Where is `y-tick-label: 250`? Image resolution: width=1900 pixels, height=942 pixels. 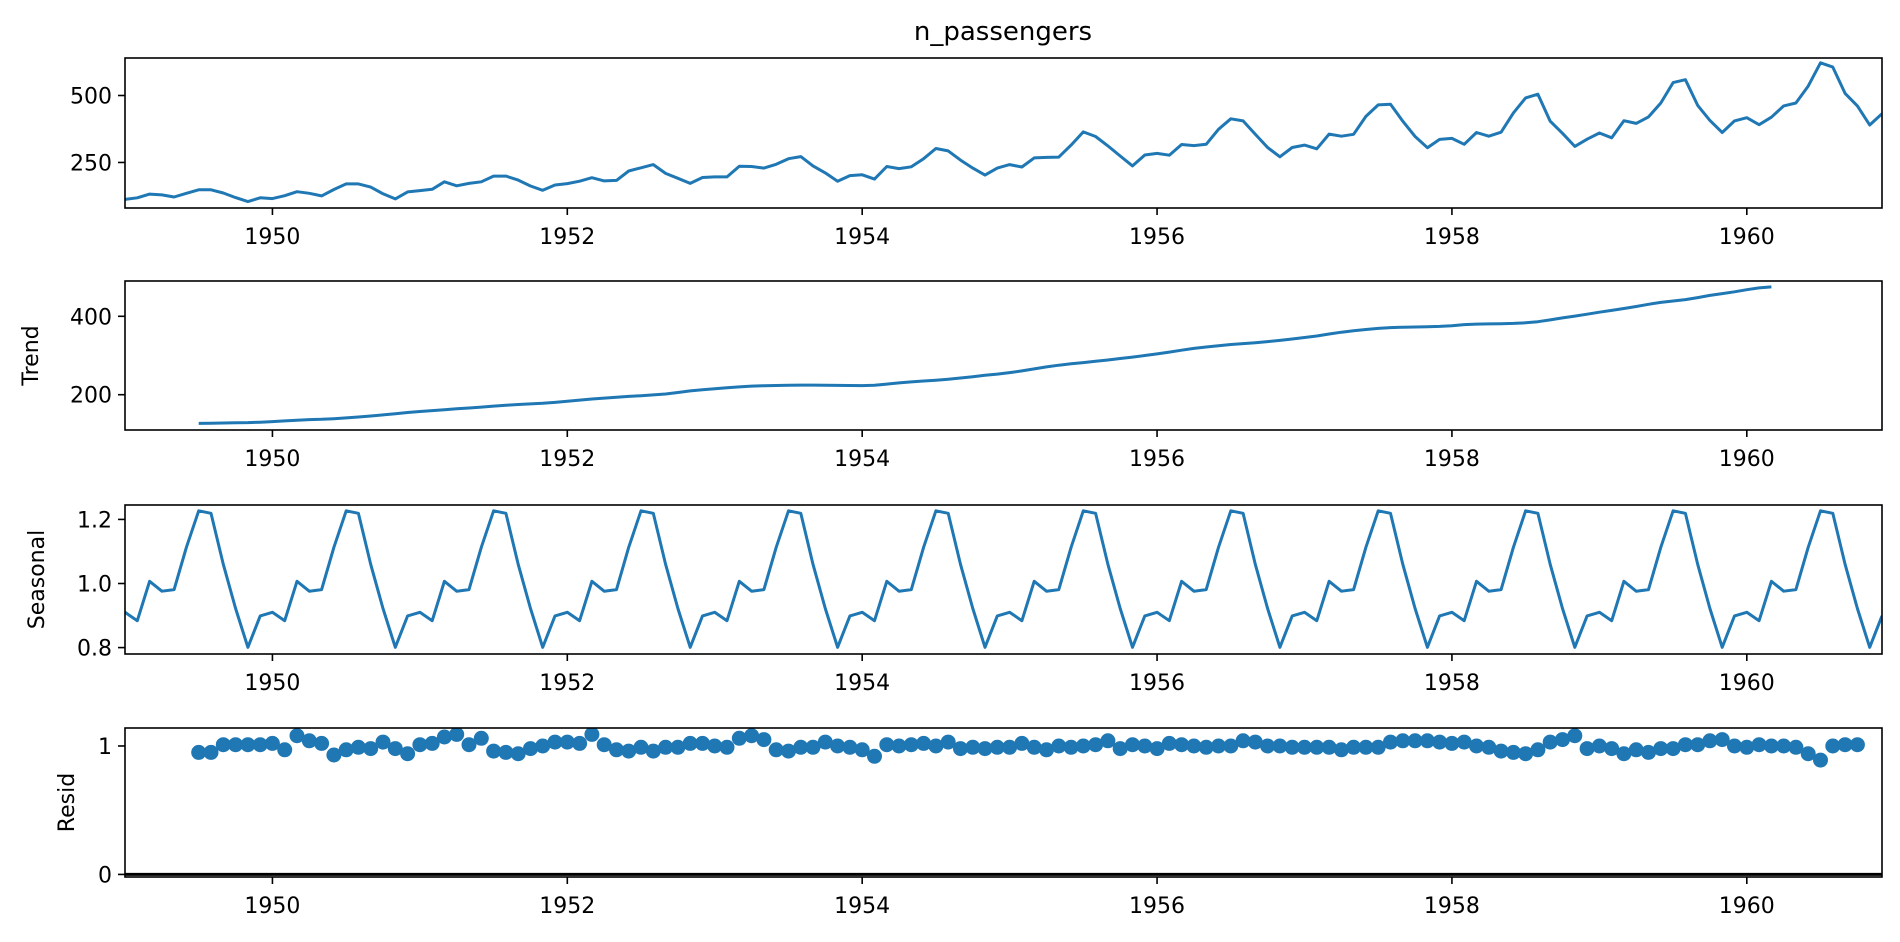
y-tick-label: 250 is located at coordinates (91, 163).